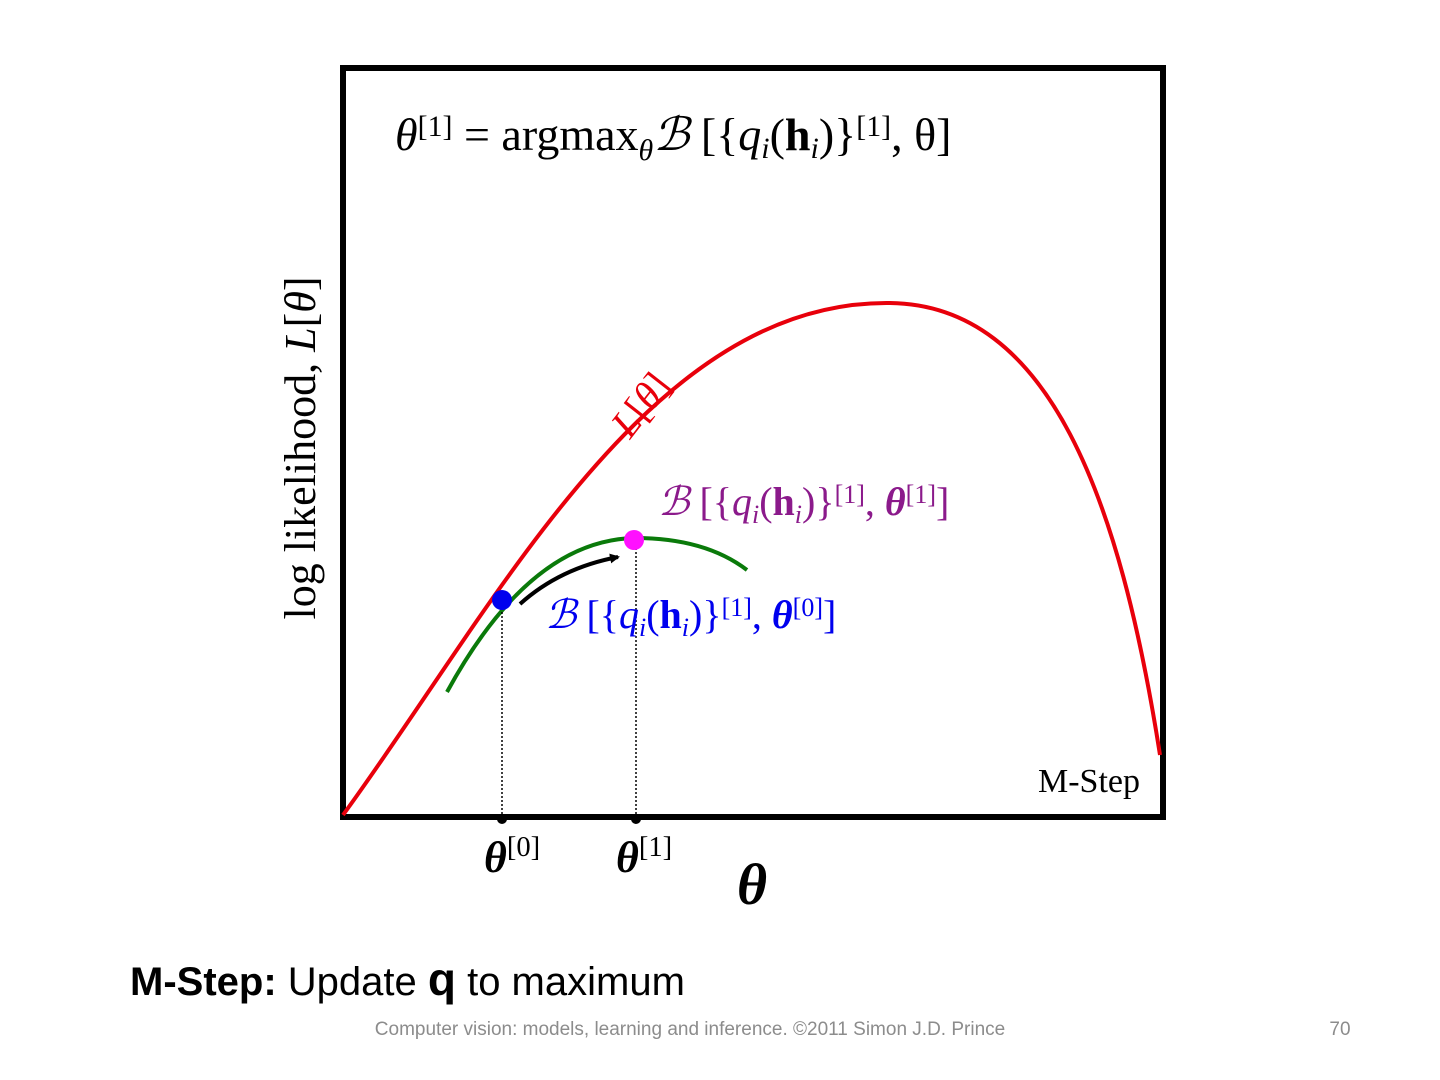 This screenshot has width=1440, height=1080. I want to click on caption-text: Update, so click(352, 982).